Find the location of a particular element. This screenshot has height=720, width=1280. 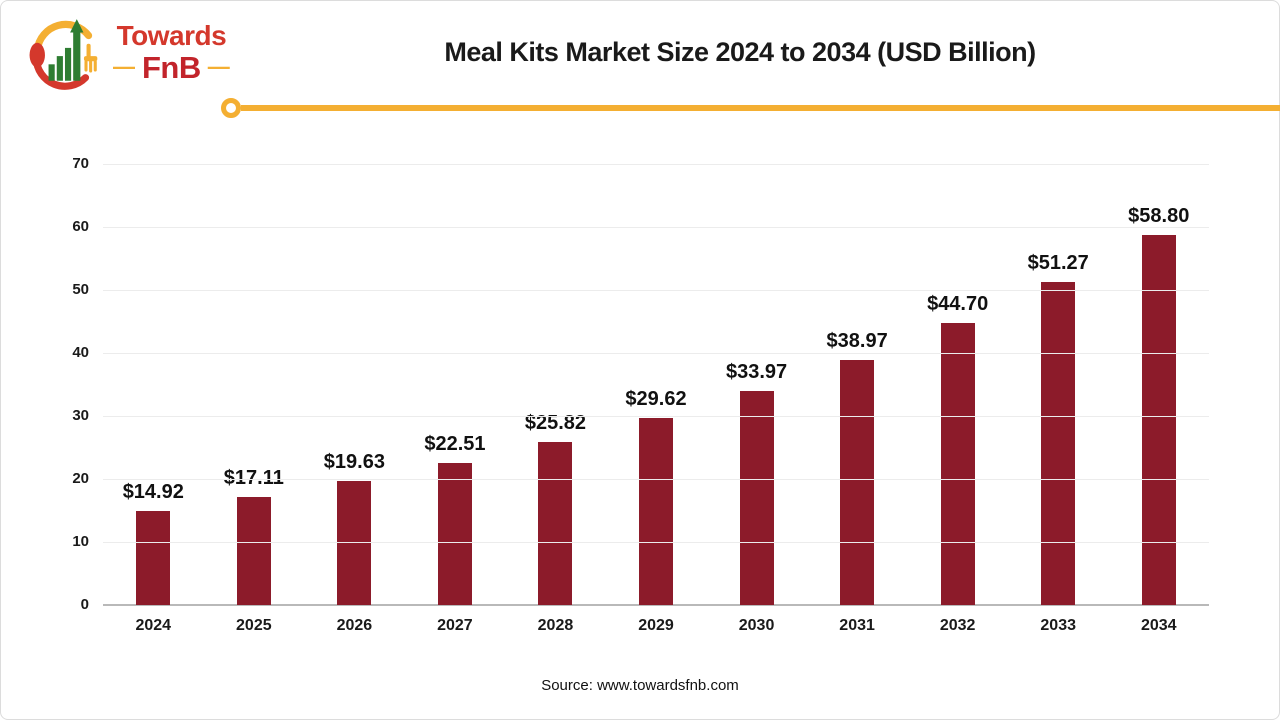

logo-dash-right: — is located at coordinates (218, 66).